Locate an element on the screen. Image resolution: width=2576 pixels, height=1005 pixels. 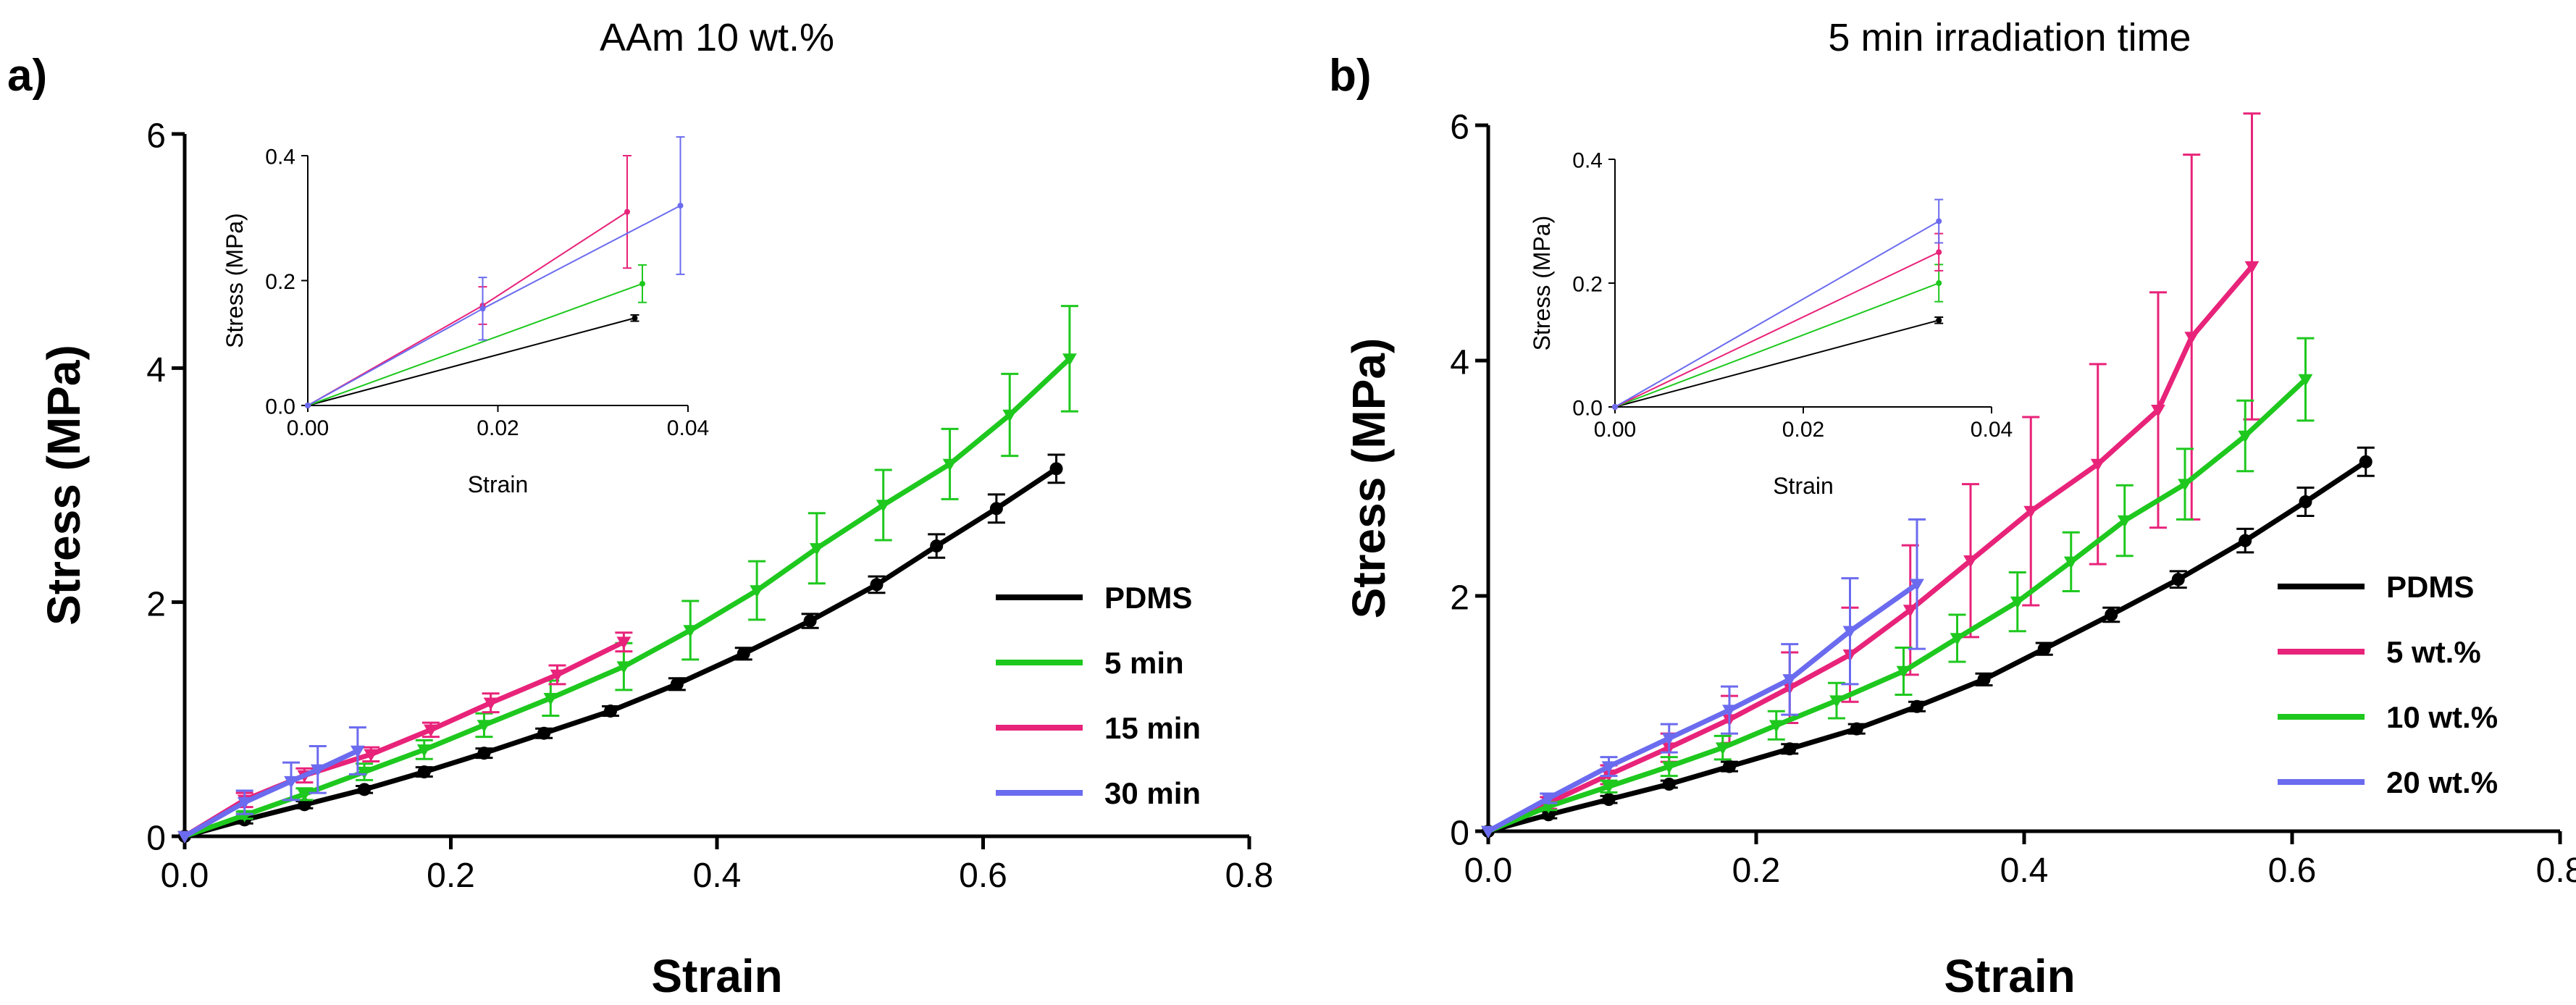
panel-label: a) is located at coordinates (27, 76).